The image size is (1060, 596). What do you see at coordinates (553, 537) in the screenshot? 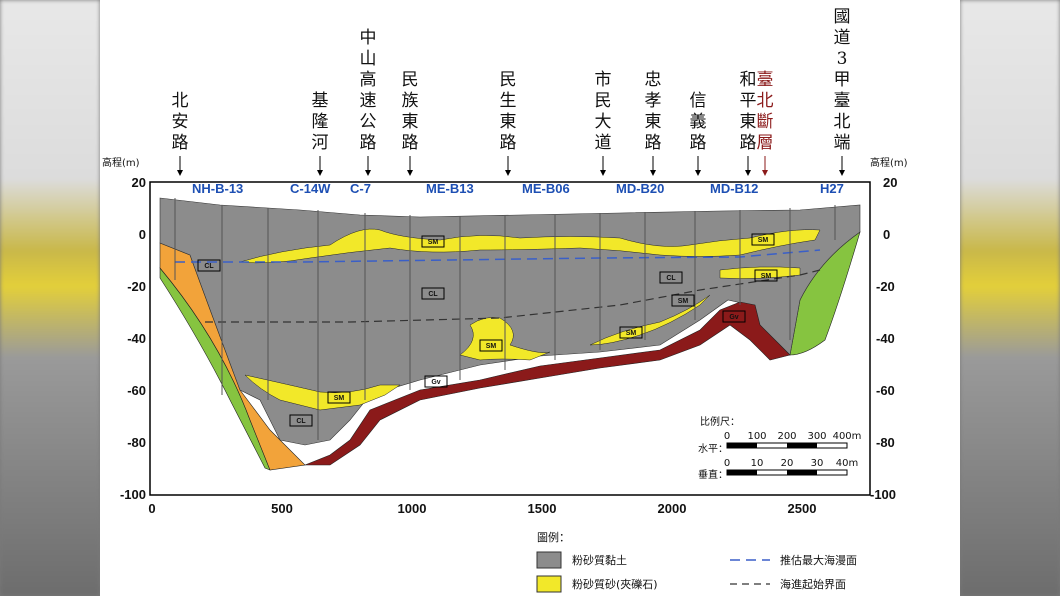
I see `svg-text: 圖例：` at bounding box center [553, 537].